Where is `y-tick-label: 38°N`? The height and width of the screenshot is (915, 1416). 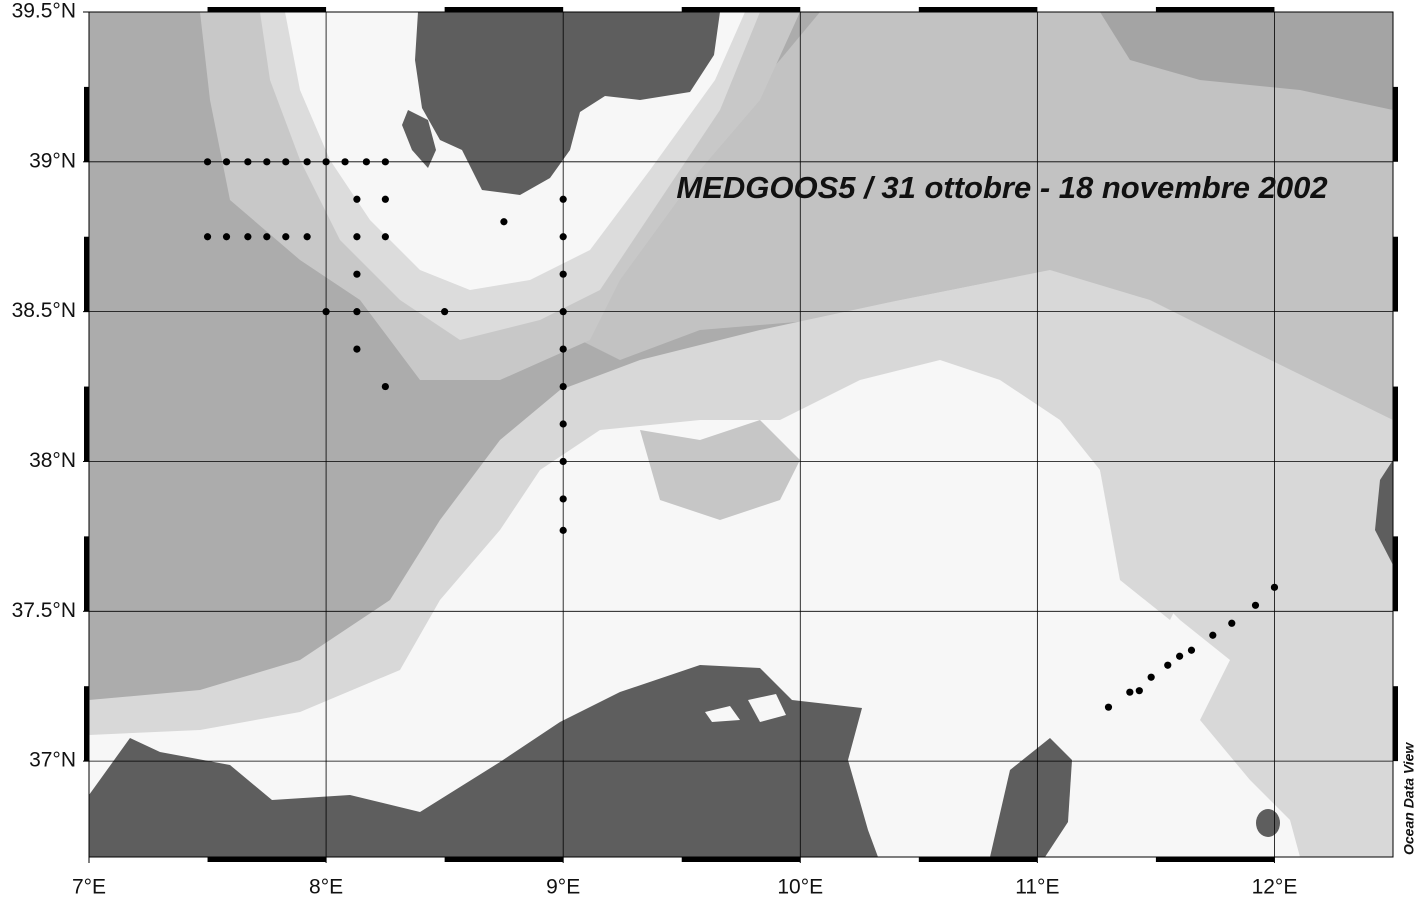 y-tick-label: 38°N is located at coordinates (52, 460).